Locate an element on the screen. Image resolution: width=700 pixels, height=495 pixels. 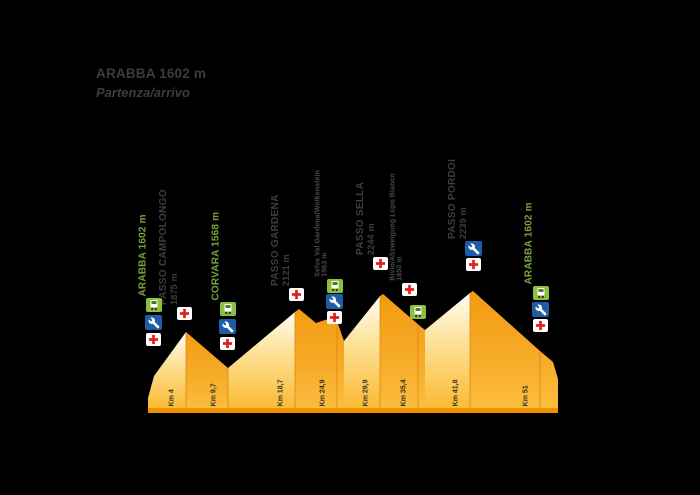
waypoint-name: PASSO PORDOI is located at coordinates (453, 198).